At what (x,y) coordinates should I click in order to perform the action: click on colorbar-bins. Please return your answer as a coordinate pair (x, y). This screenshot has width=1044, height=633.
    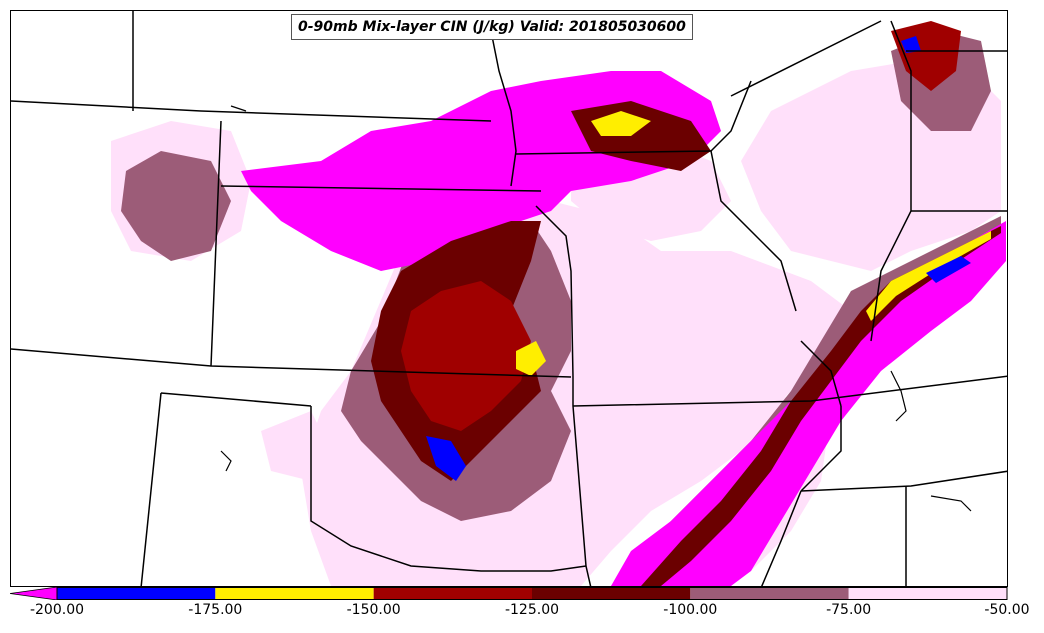
    Looking at the image, I should click on (532, 593).